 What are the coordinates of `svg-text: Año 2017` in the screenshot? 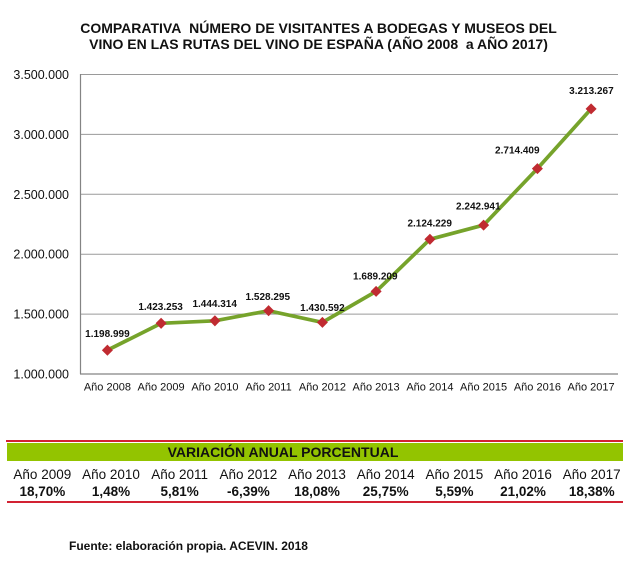 It's located at (591, 388).